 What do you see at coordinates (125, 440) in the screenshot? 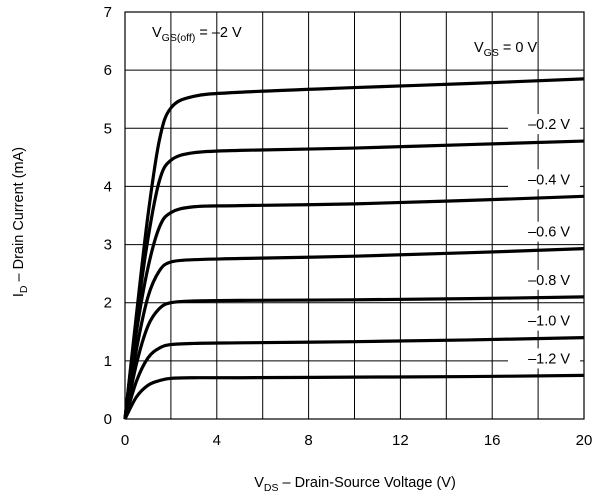
I see `x-tick-label: 0` at bounding box center [125, 440].